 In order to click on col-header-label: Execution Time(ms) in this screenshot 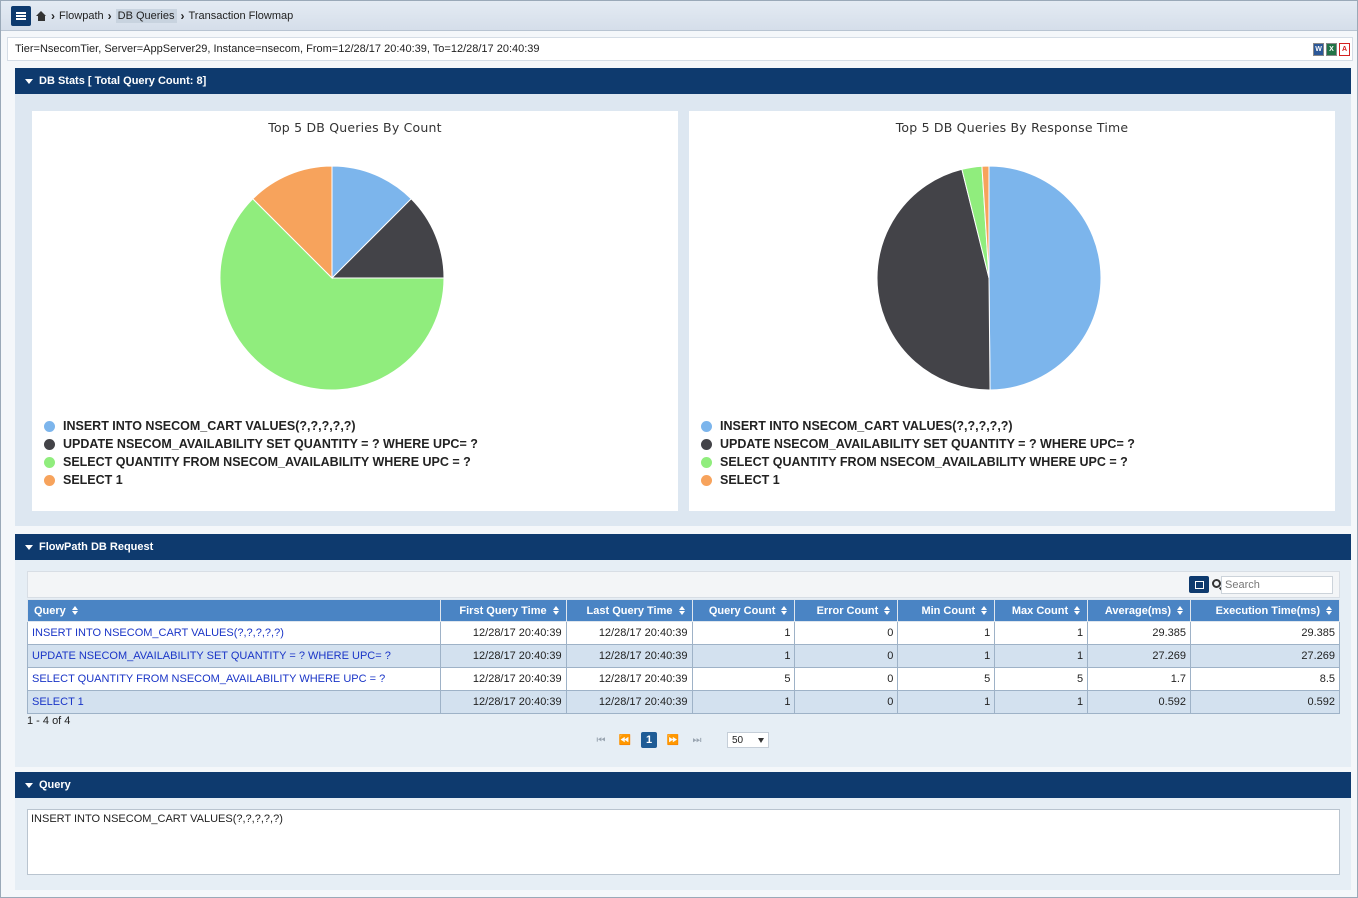, I will do `click(1267, 610)`.